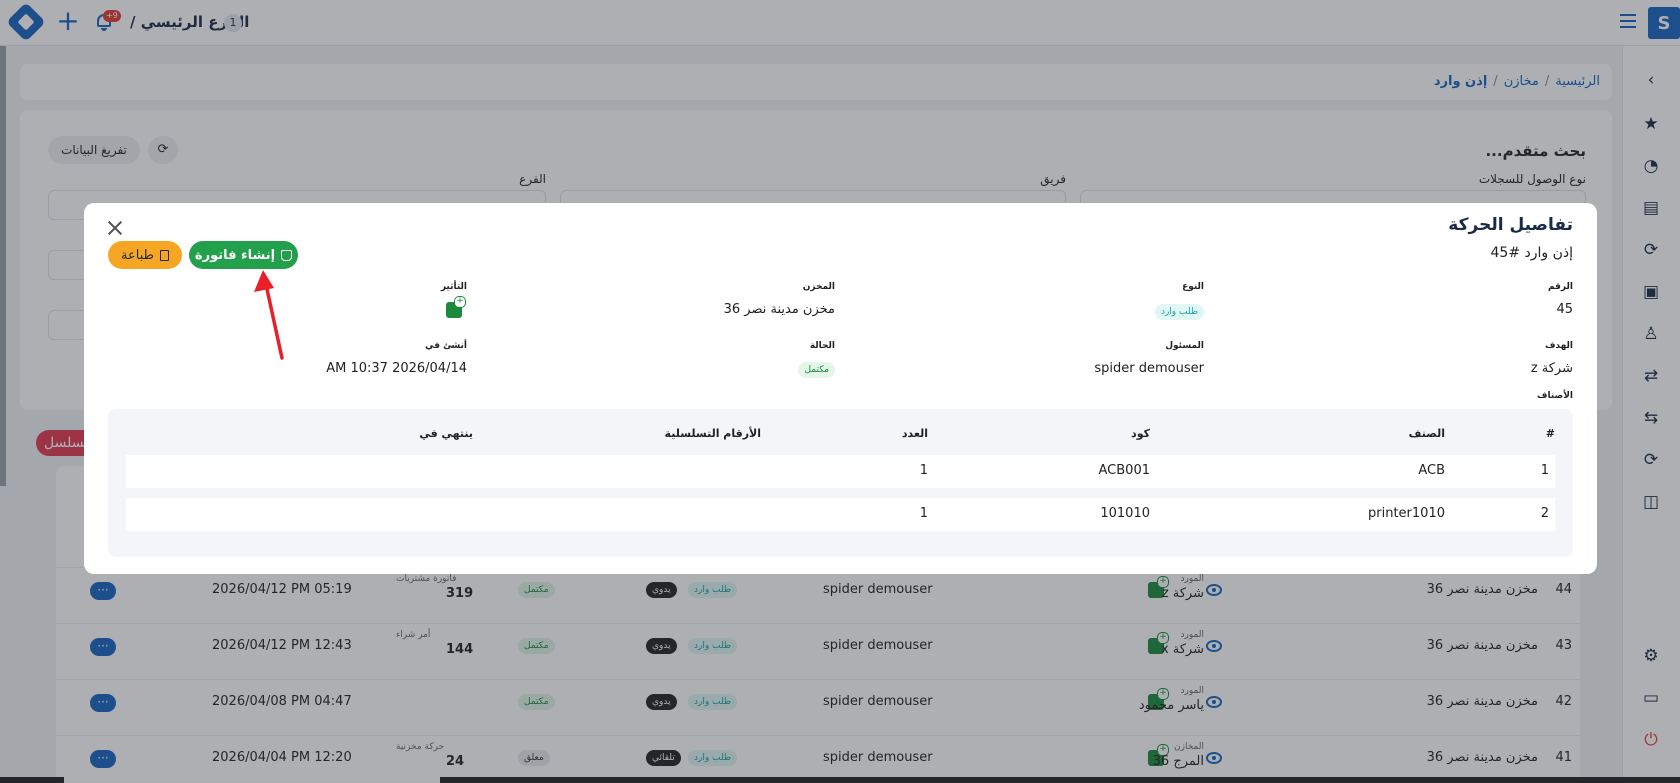  Describe the element at coordinates (663, 758) in the screenshot. I see `row-mode-tag: تلقائي` at that location.